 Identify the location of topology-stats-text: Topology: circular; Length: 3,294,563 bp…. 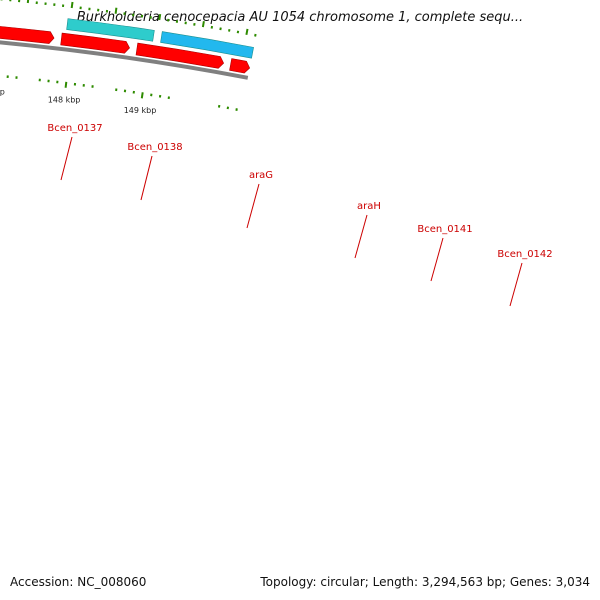
(425, 582).